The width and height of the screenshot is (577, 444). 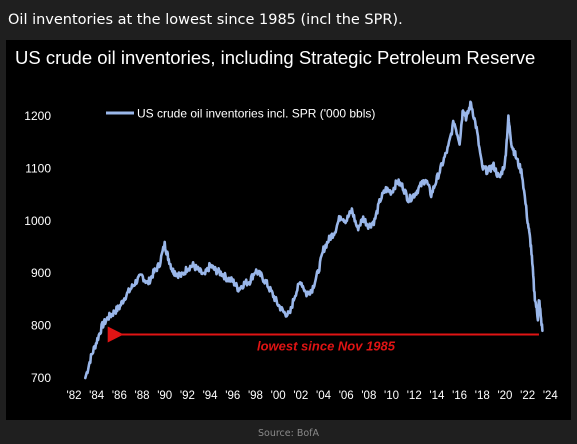 I want to click on x-tick-label: '98, so click(x=255, y=396).